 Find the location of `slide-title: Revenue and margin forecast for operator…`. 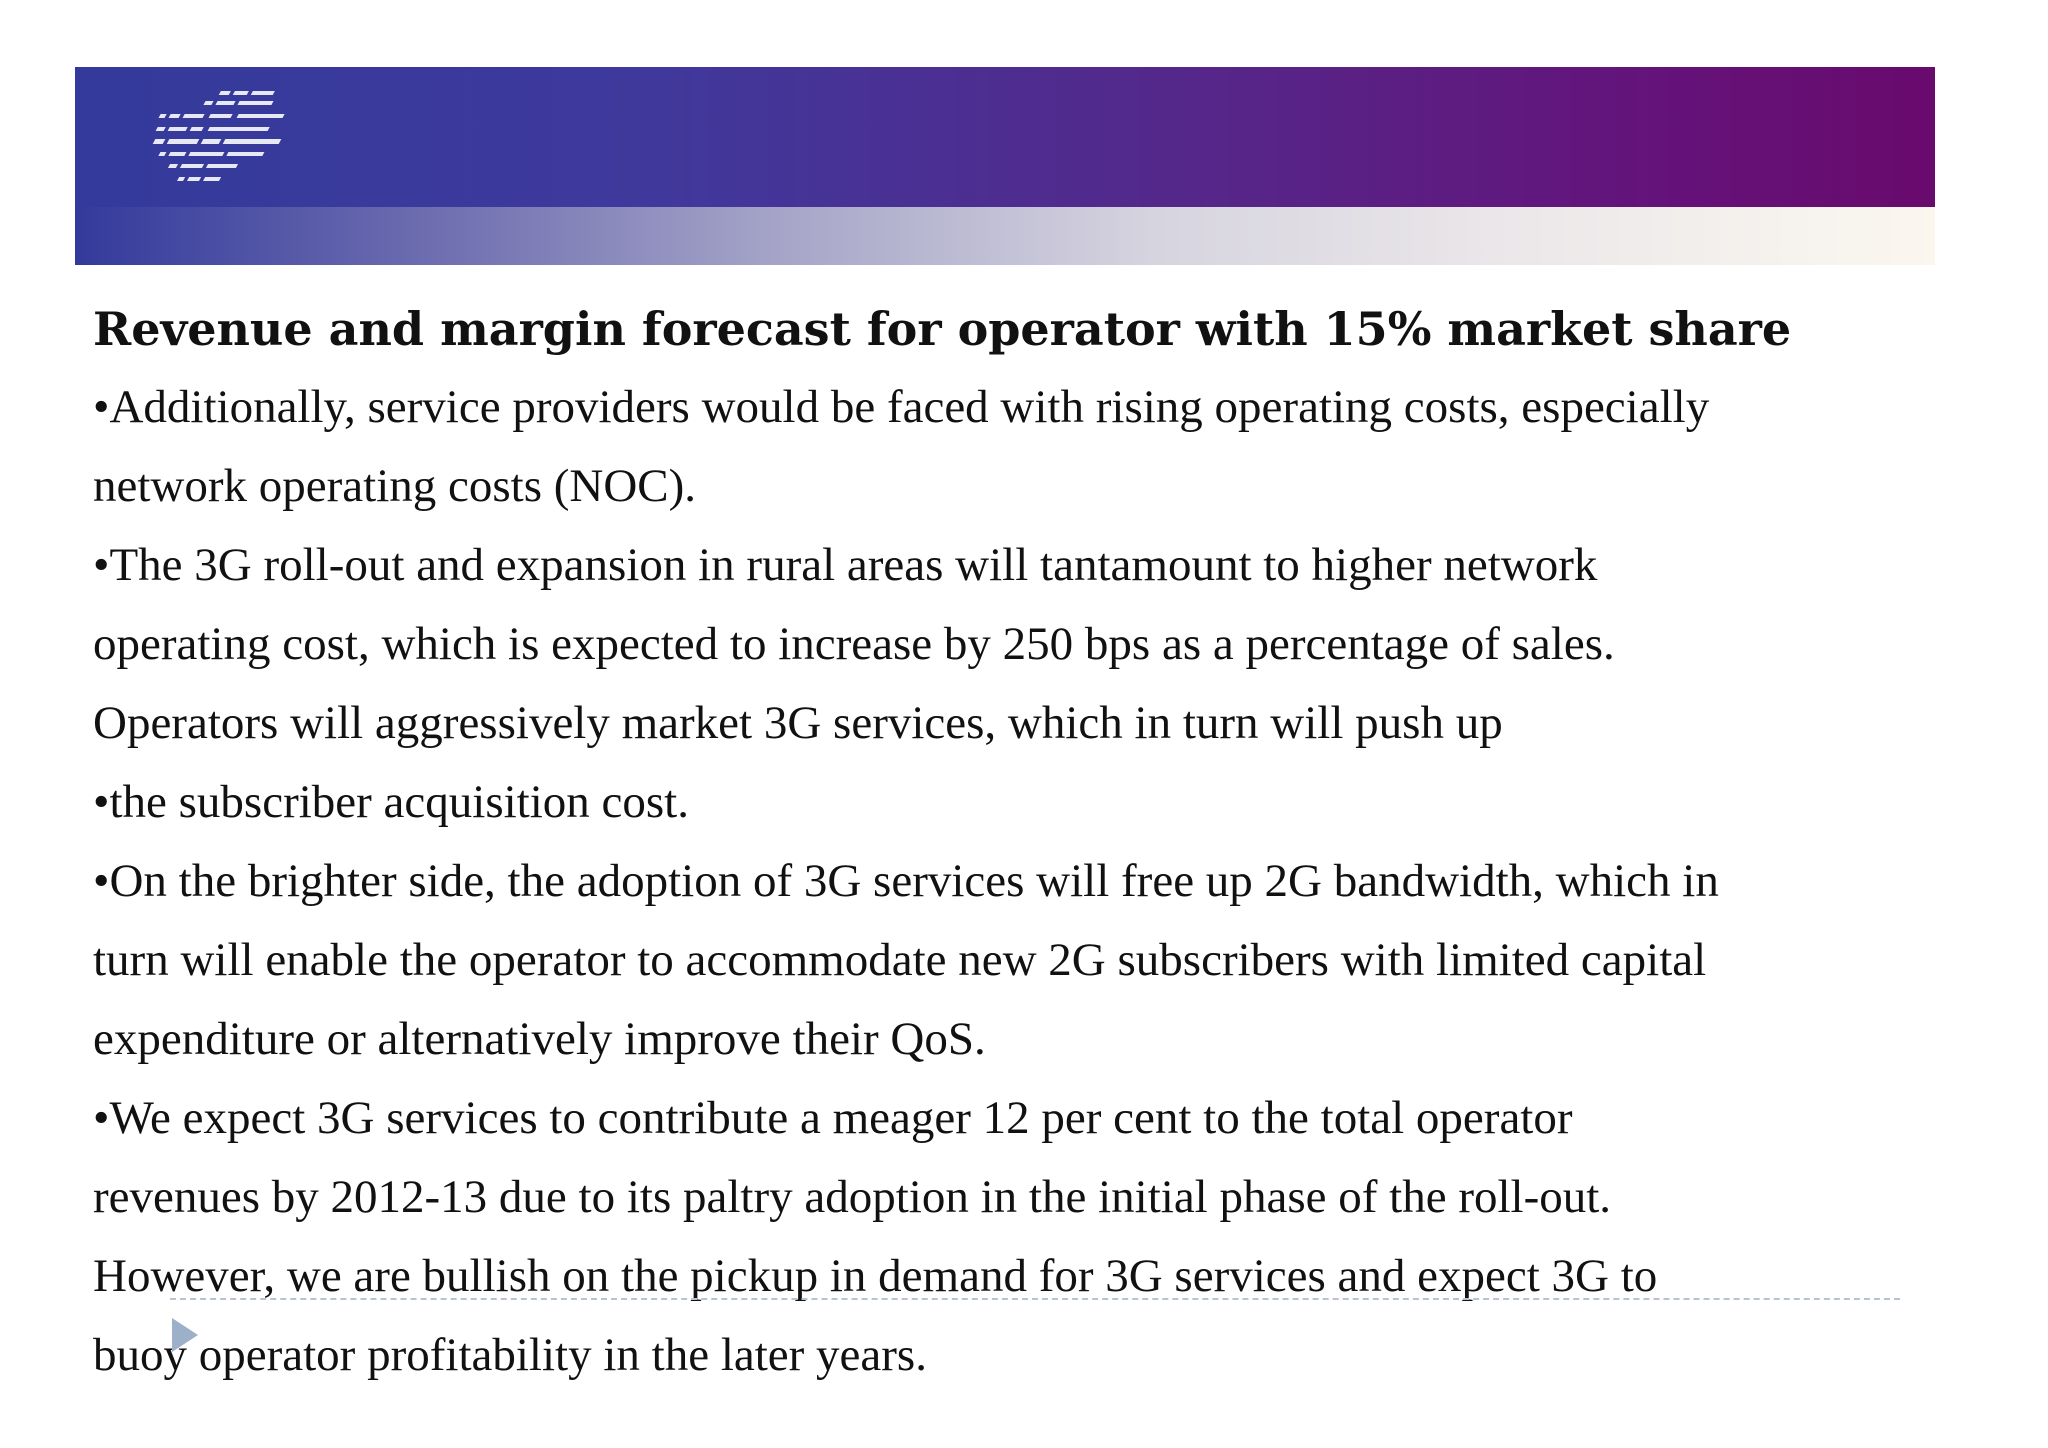

slide-title: Revenue and margin forecast for operator… is located at coordinates (942, 329).